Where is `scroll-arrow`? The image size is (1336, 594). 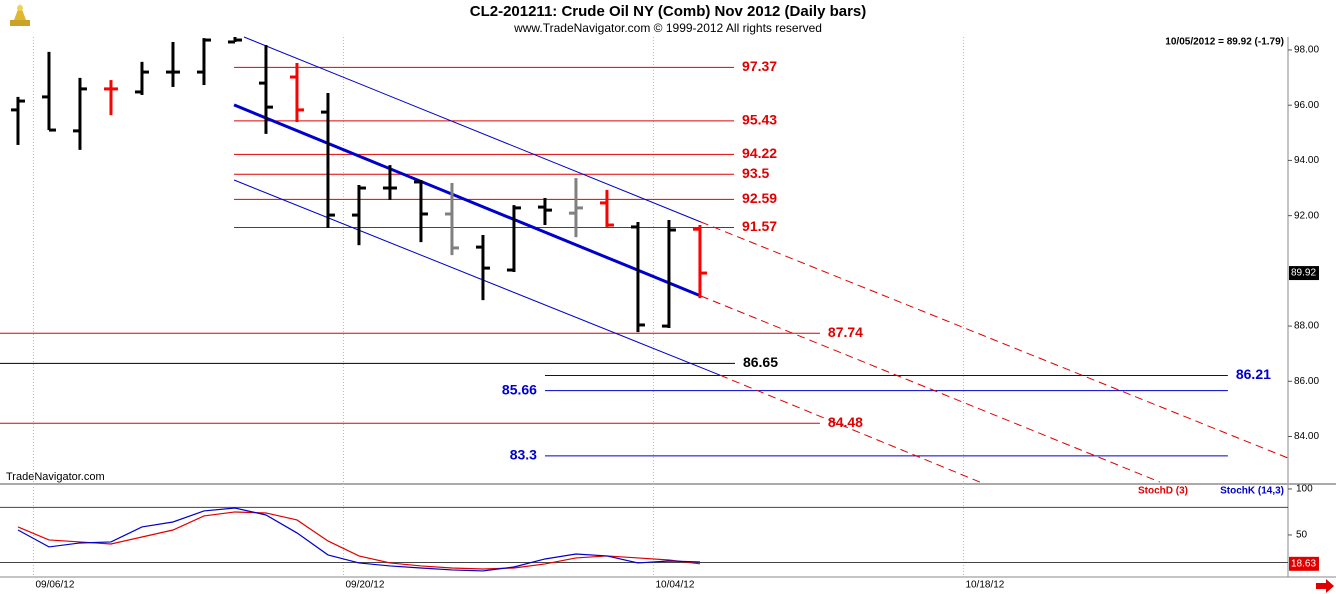
scroll-arrow is located at coordinates (1325, 586).